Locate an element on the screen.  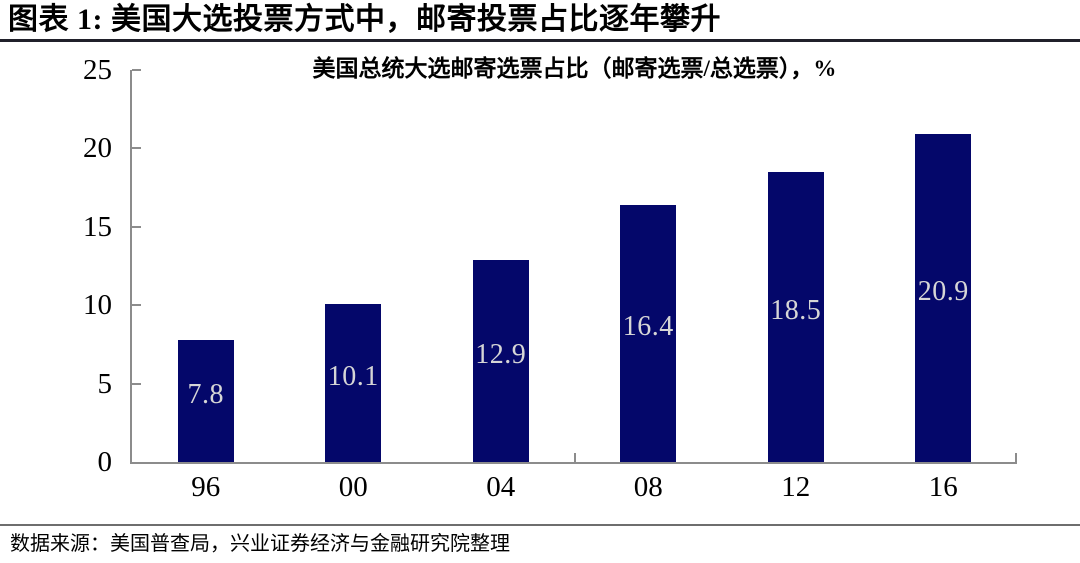
bar-value-label: 10.1 is located at coordinates (353, 376).